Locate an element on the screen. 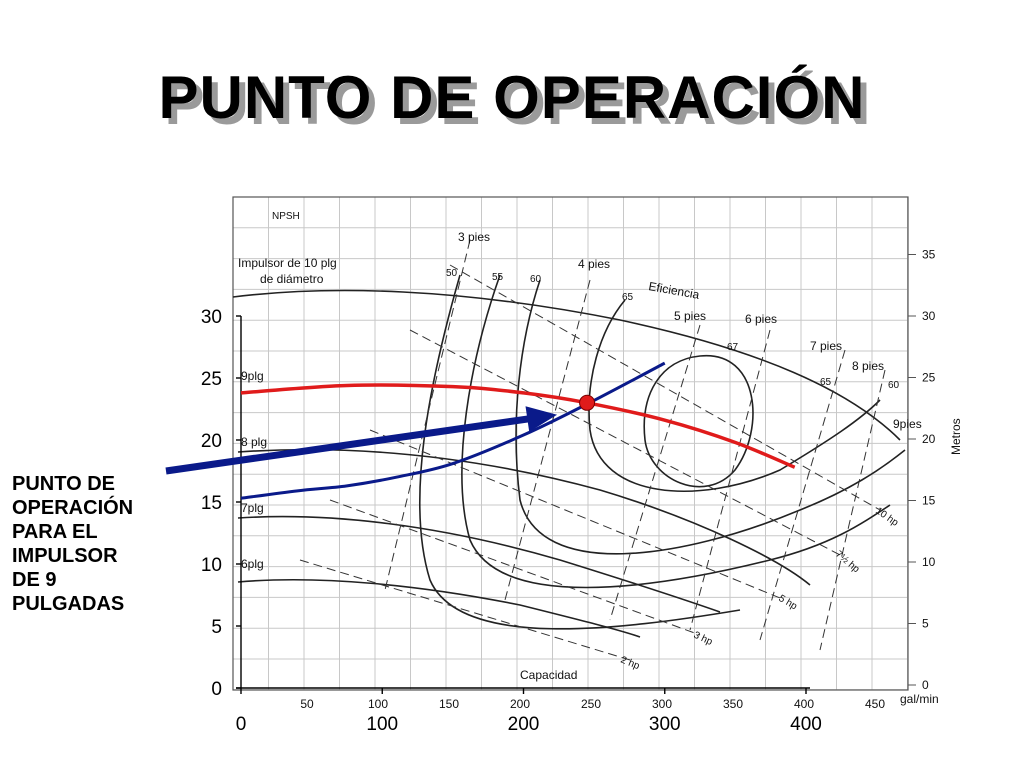  galmin-tick-label: 100 is located at coordinates (378, 704).